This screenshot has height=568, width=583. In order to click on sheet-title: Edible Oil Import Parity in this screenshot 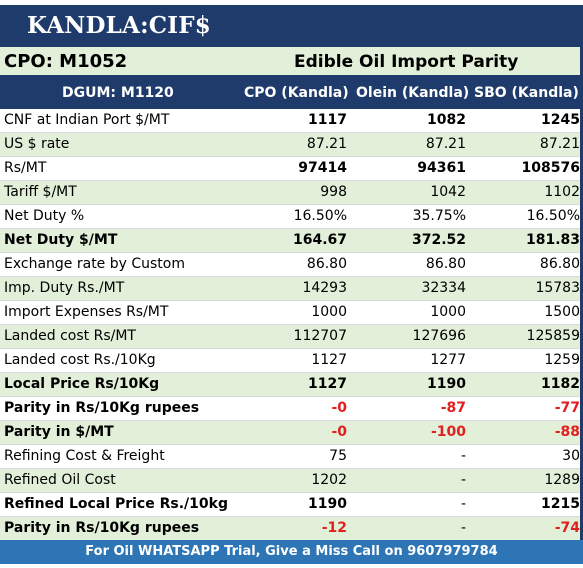, I will do `click(406, 62)`.